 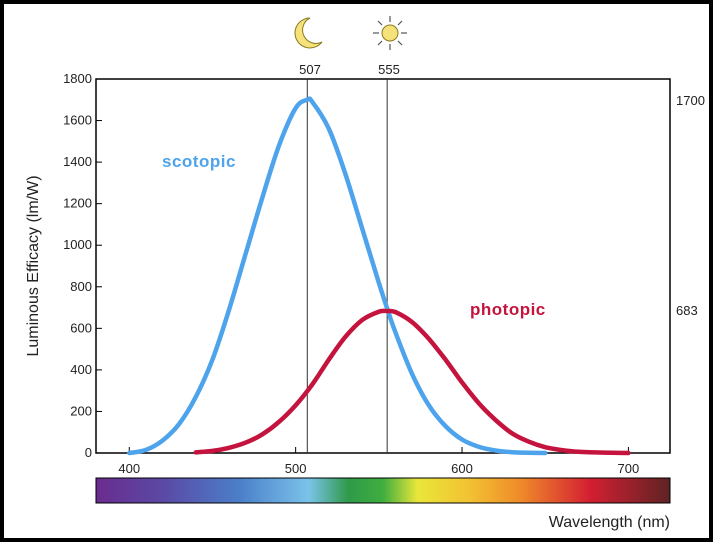 I want to click on y-tick-label: 1800, so click(x=77, y=78).